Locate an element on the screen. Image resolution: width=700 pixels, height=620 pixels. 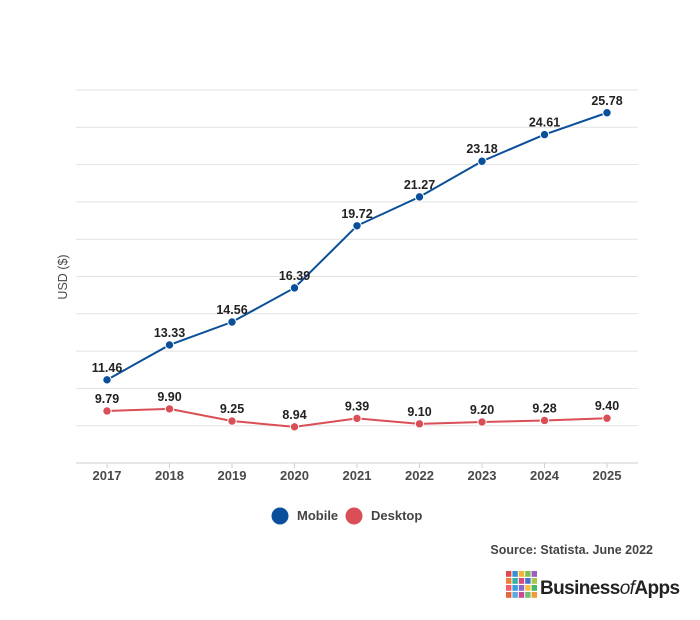
legend-marker-desktop is located at coordinates (354, 516).